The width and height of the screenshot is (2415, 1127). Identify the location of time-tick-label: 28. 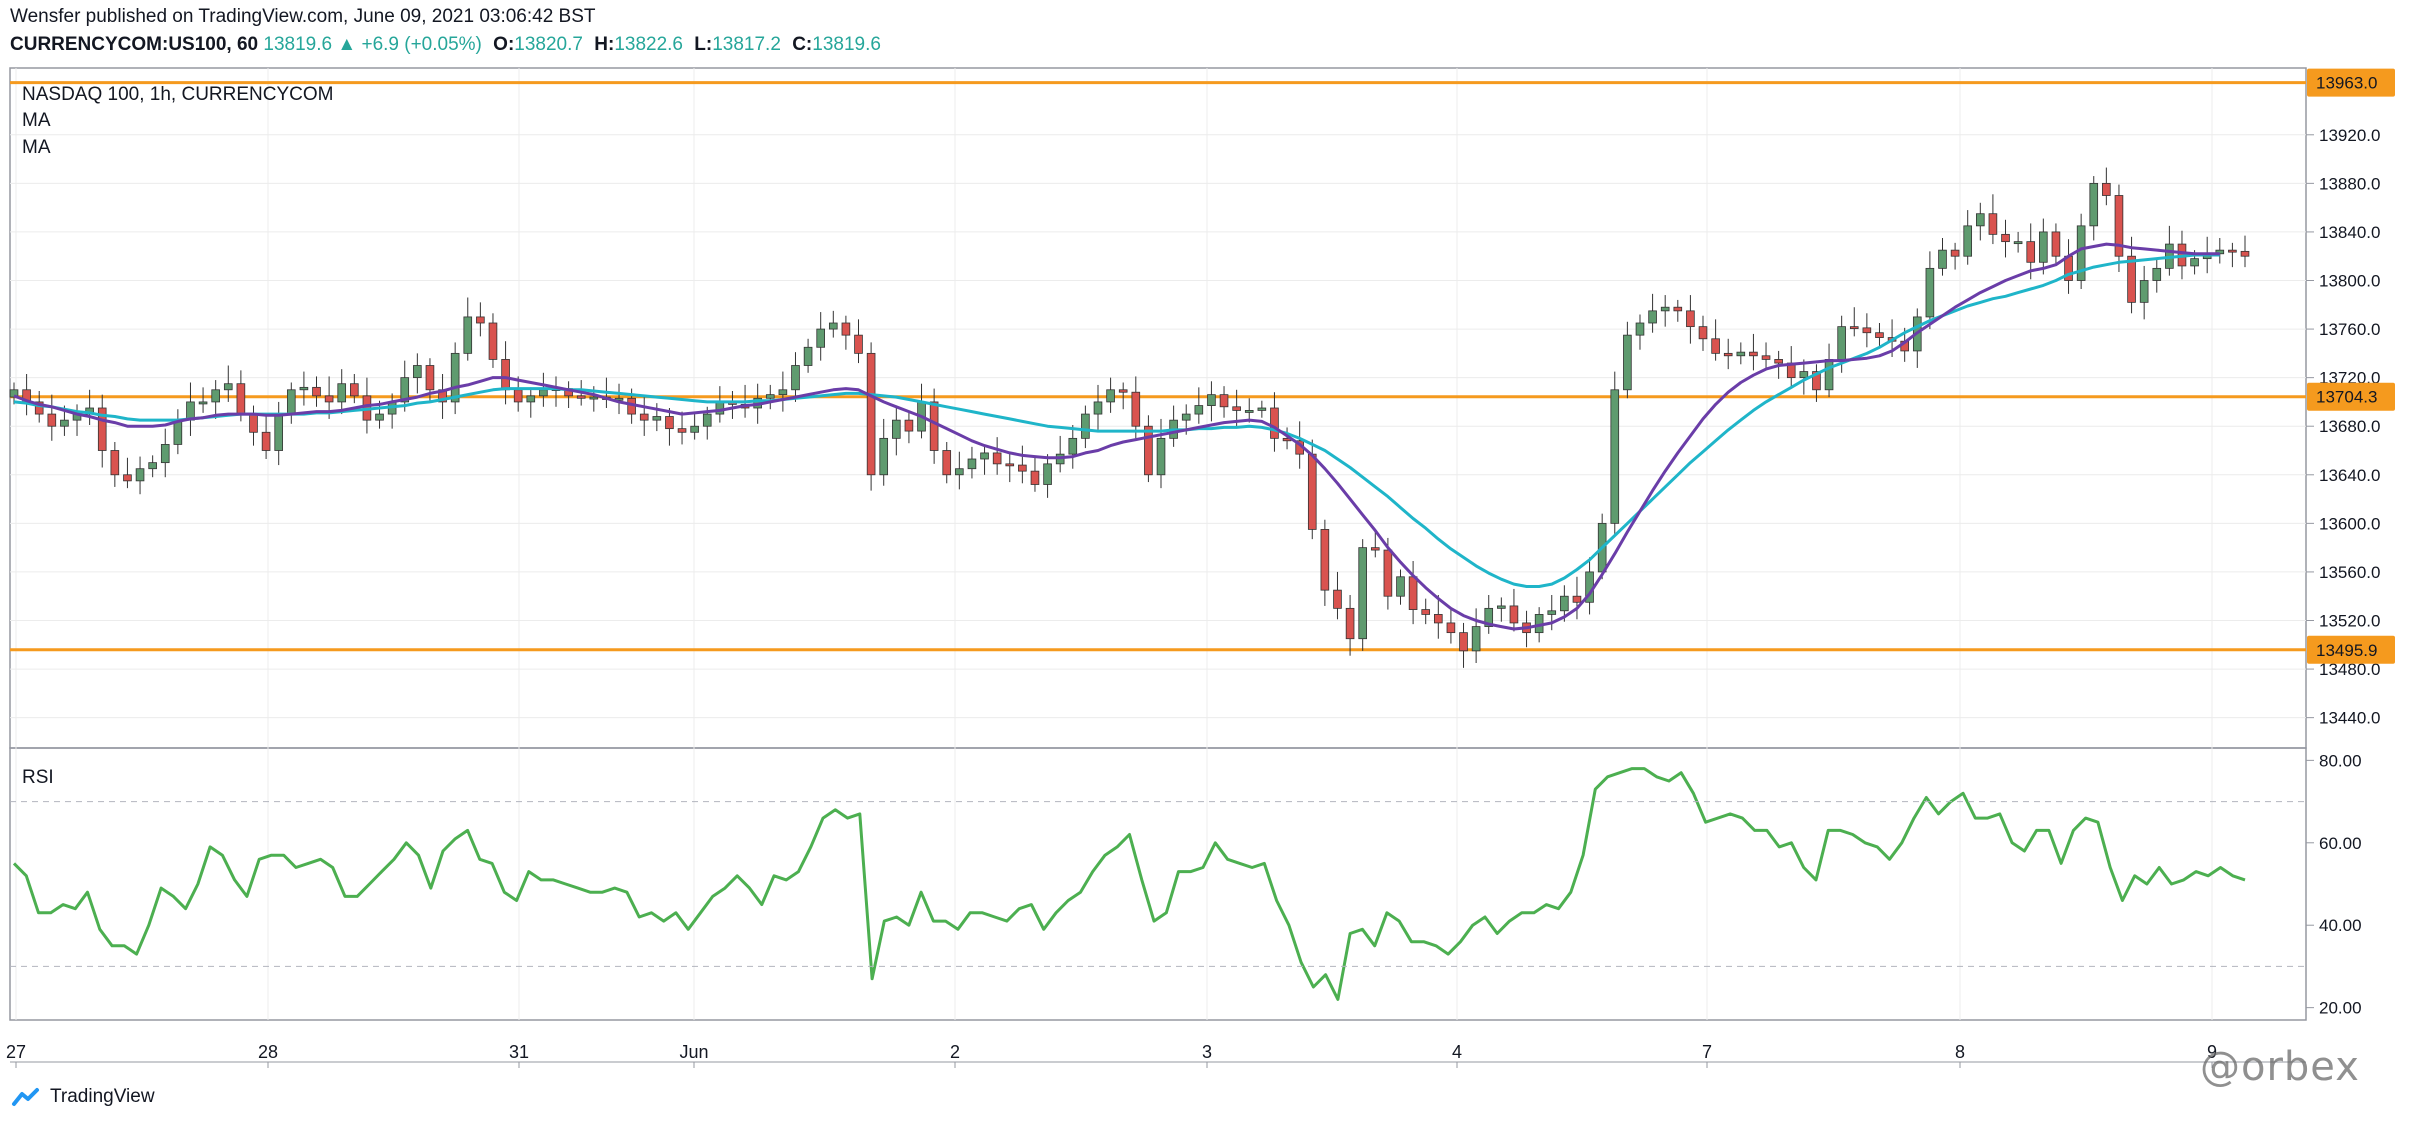
(268, 1052).